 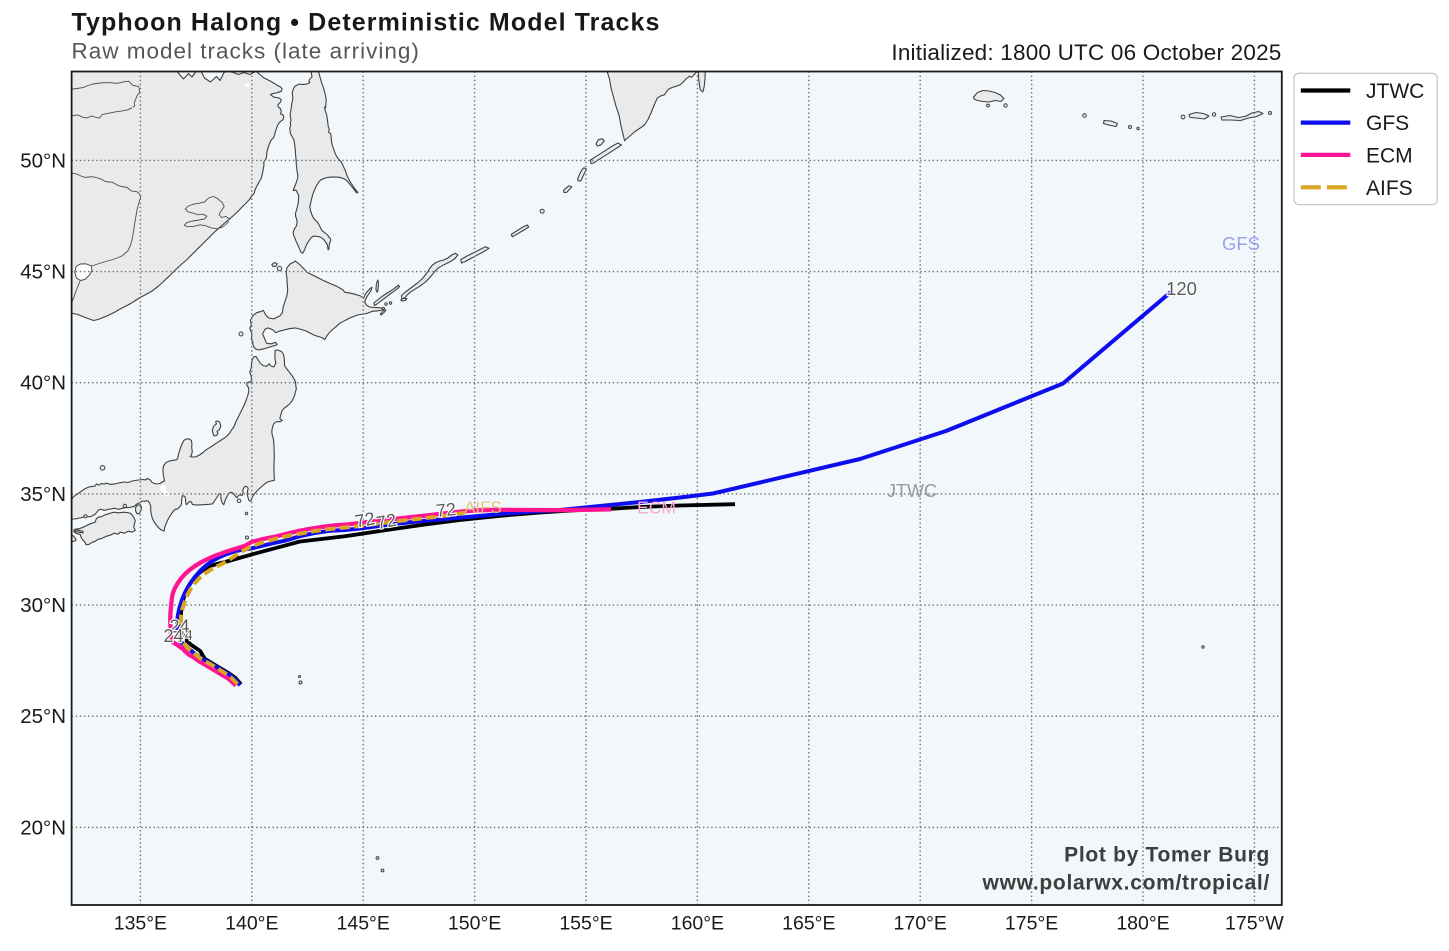 What do you see at coordinates (43, 716) in the screenshot?
I see `svg-text: 25°N` at bounding box center [43, 716].